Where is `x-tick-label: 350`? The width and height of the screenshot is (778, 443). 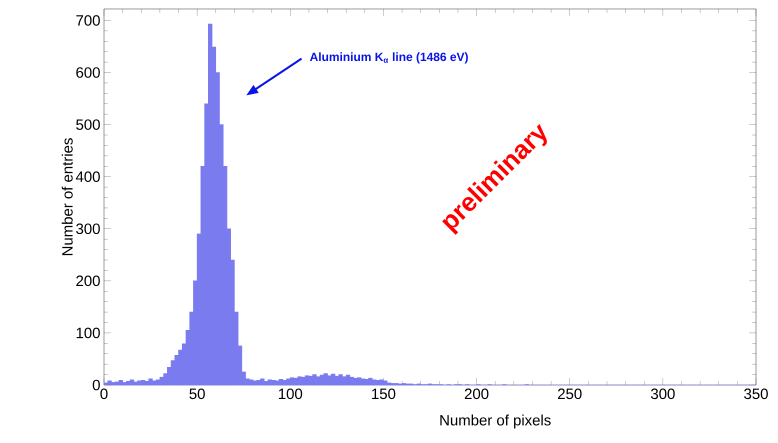
x-tick-label: 350 is located at coordinates (756, 394).